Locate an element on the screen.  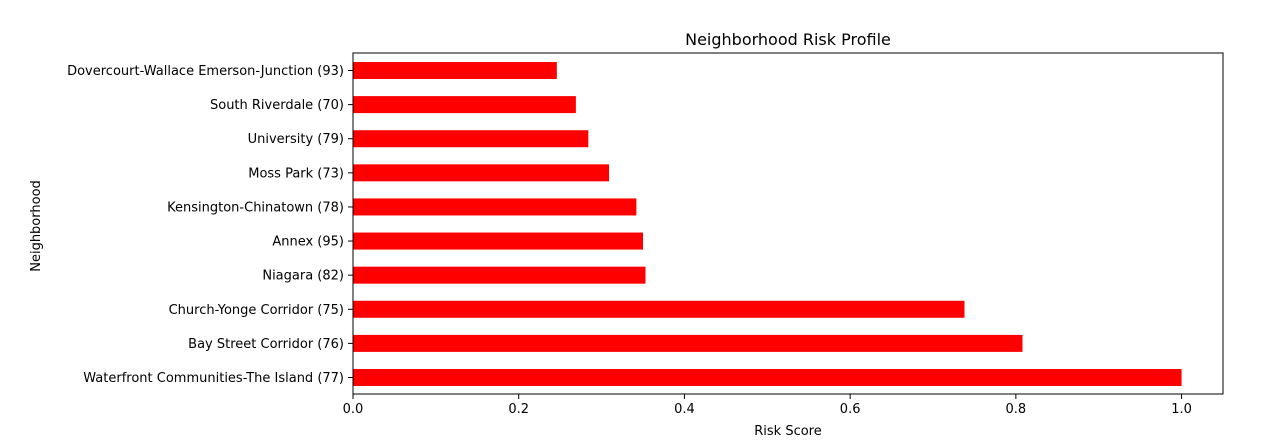
y-tick-label-5: Annex (95) is located at coordinates (308, 242).